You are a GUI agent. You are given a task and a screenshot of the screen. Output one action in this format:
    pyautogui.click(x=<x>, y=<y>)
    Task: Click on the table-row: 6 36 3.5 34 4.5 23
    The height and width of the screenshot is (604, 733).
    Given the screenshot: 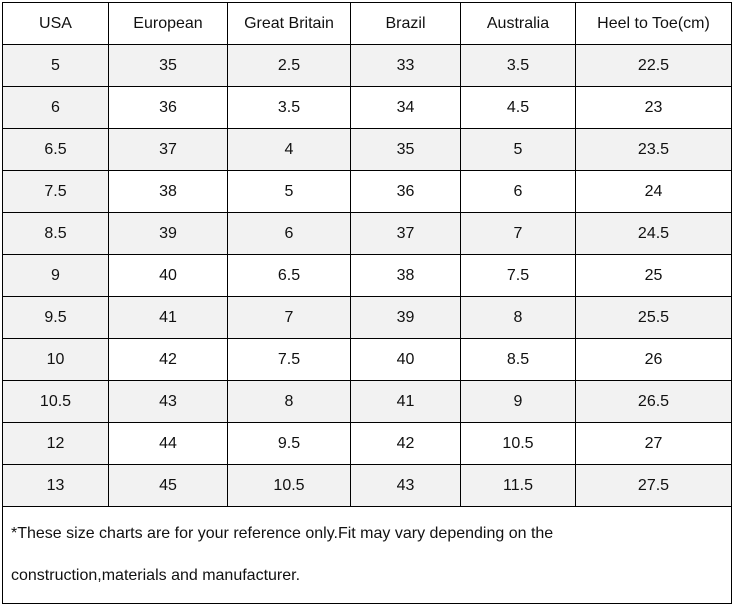 What is the action you would take?
    pyautogui.click(x=367, y=107)
    